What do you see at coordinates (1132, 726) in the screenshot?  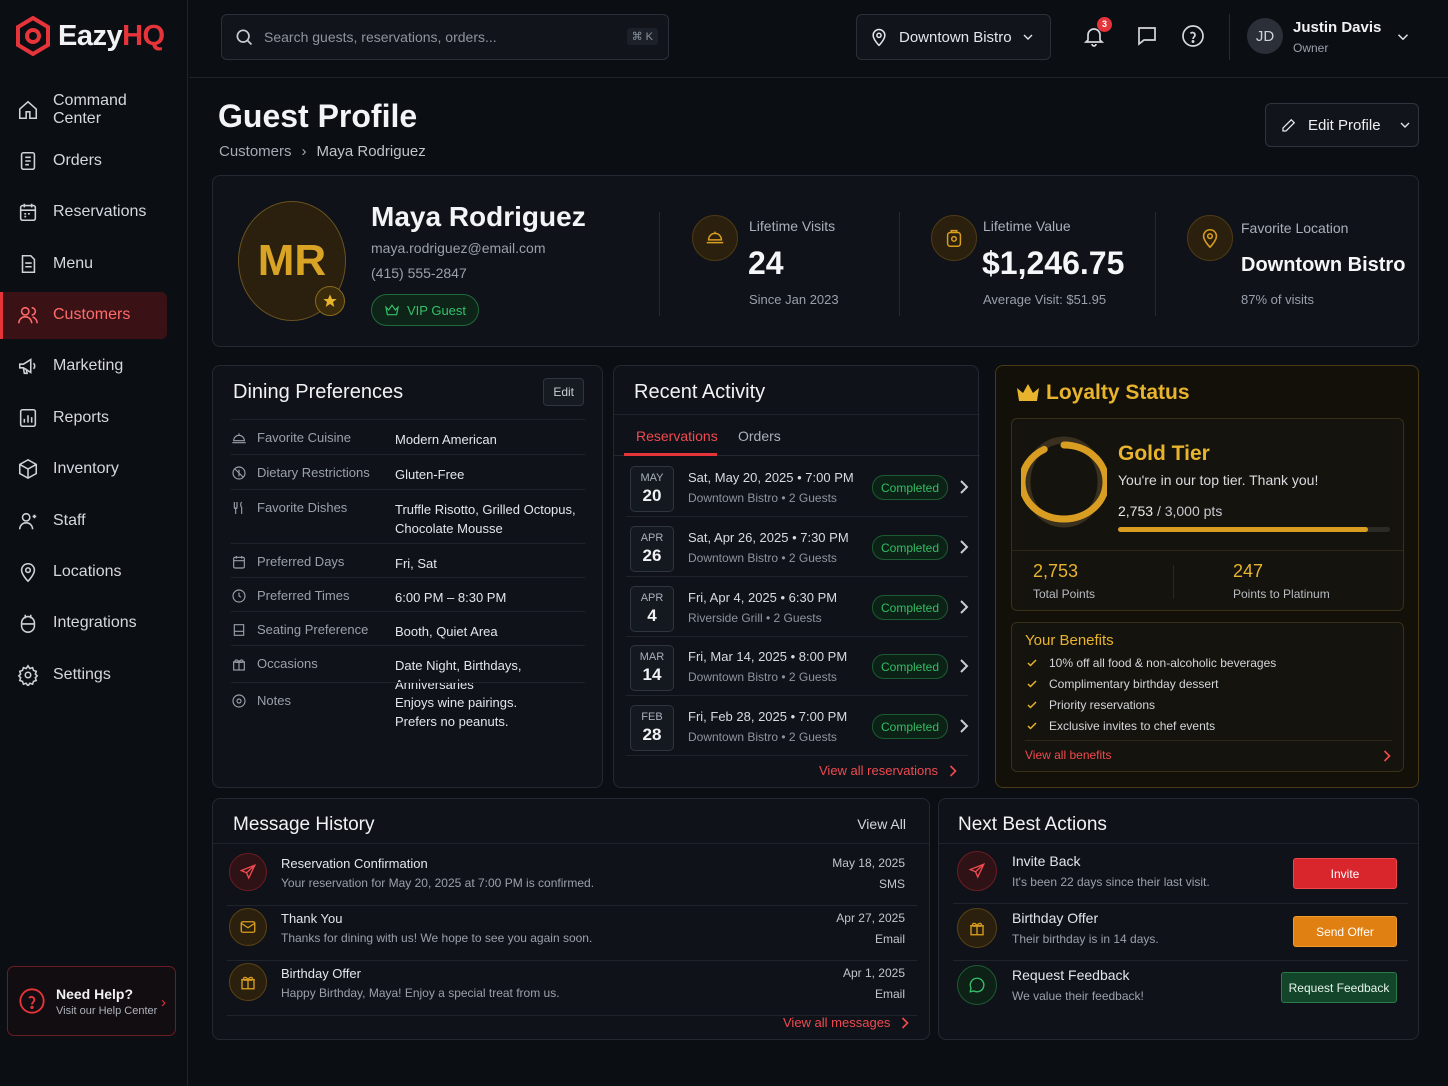 I see `benefit-text: Exclusive invites to chef events` at bounding box center [1132, 726].